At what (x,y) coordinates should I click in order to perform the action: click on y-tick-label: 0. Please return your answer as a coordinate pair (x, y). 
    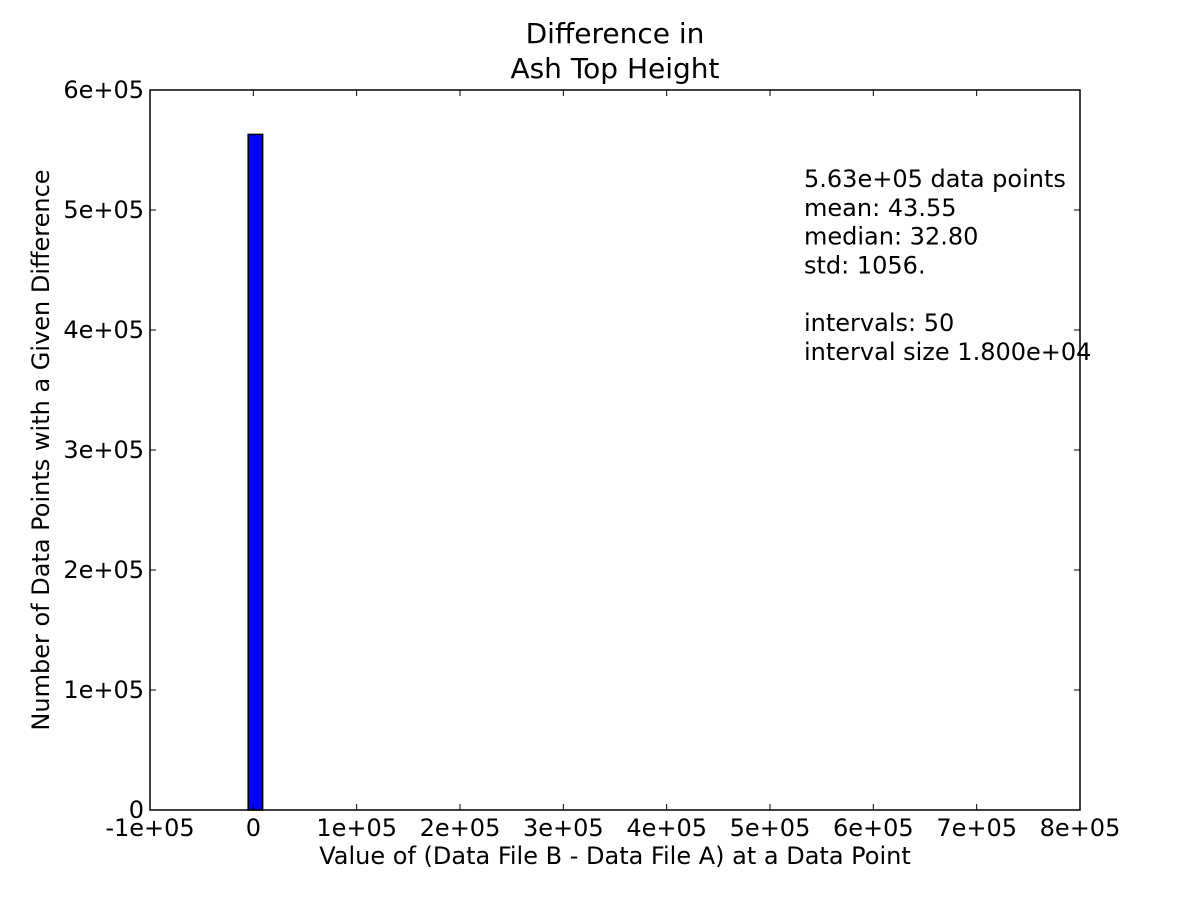
    Looking at the image, I should click on (136, 810).